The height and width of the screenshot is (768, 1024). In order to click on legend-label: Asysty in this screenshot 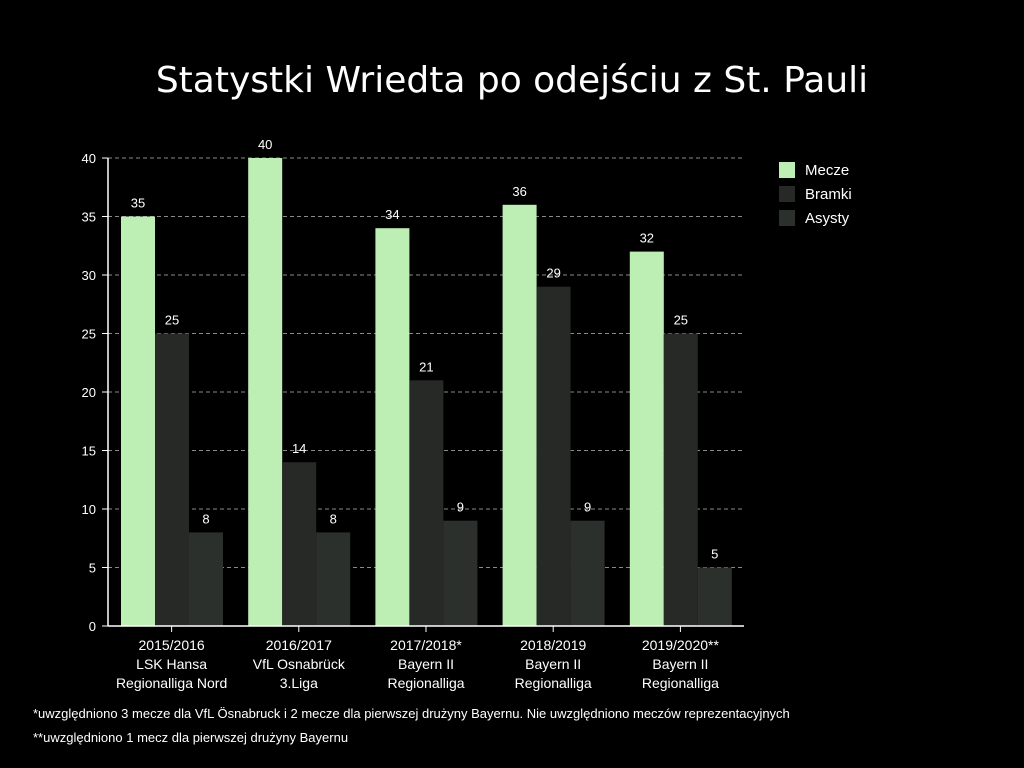, I will do `click(827, 218)`.